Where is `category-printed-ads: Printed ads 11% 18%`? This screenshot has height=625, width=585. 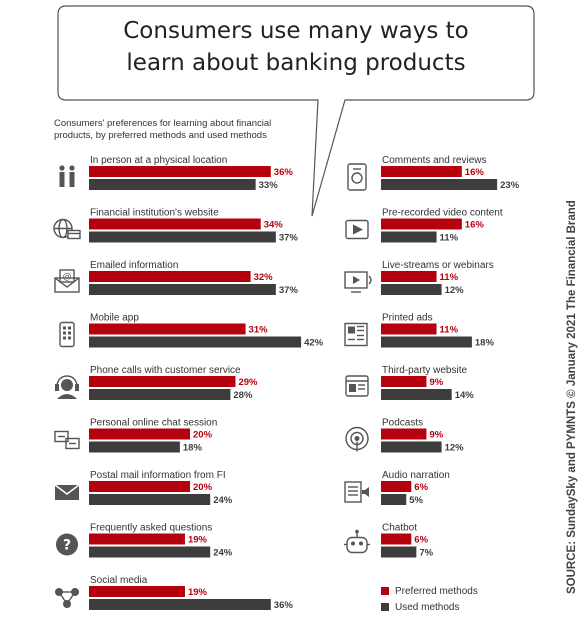 category-printed-ads: Printed ads 11% 18% is located at coordinates (419, 331).